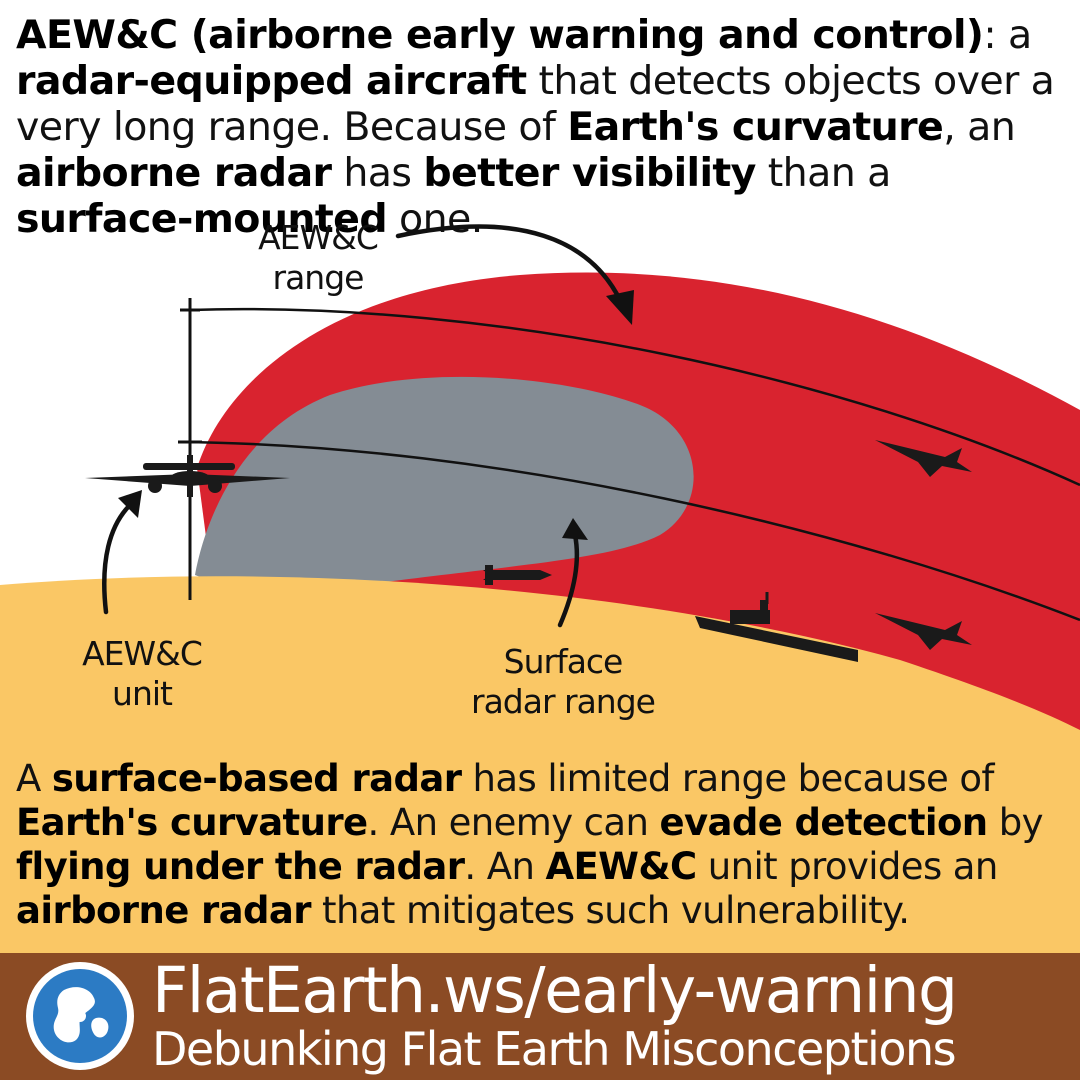  What do you see at coordinates (190, 449) in the screenshot?
I see `radar-mast-icon` at bounding box center [190, 449].